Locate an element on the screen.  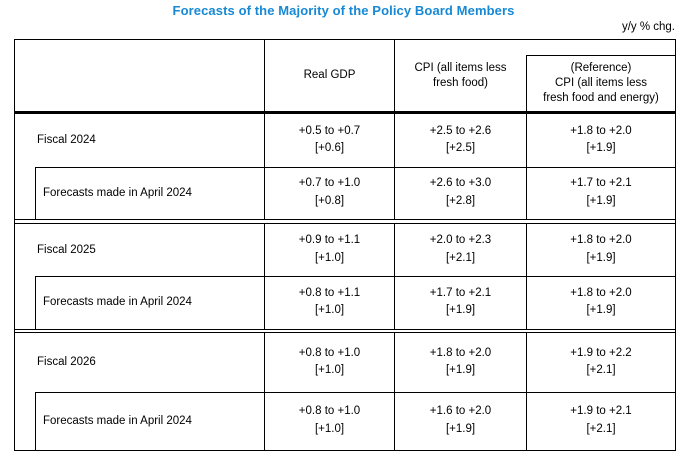
reference-cpi-range: +1.7 to +2.1 is located at coordinates (601, 183).